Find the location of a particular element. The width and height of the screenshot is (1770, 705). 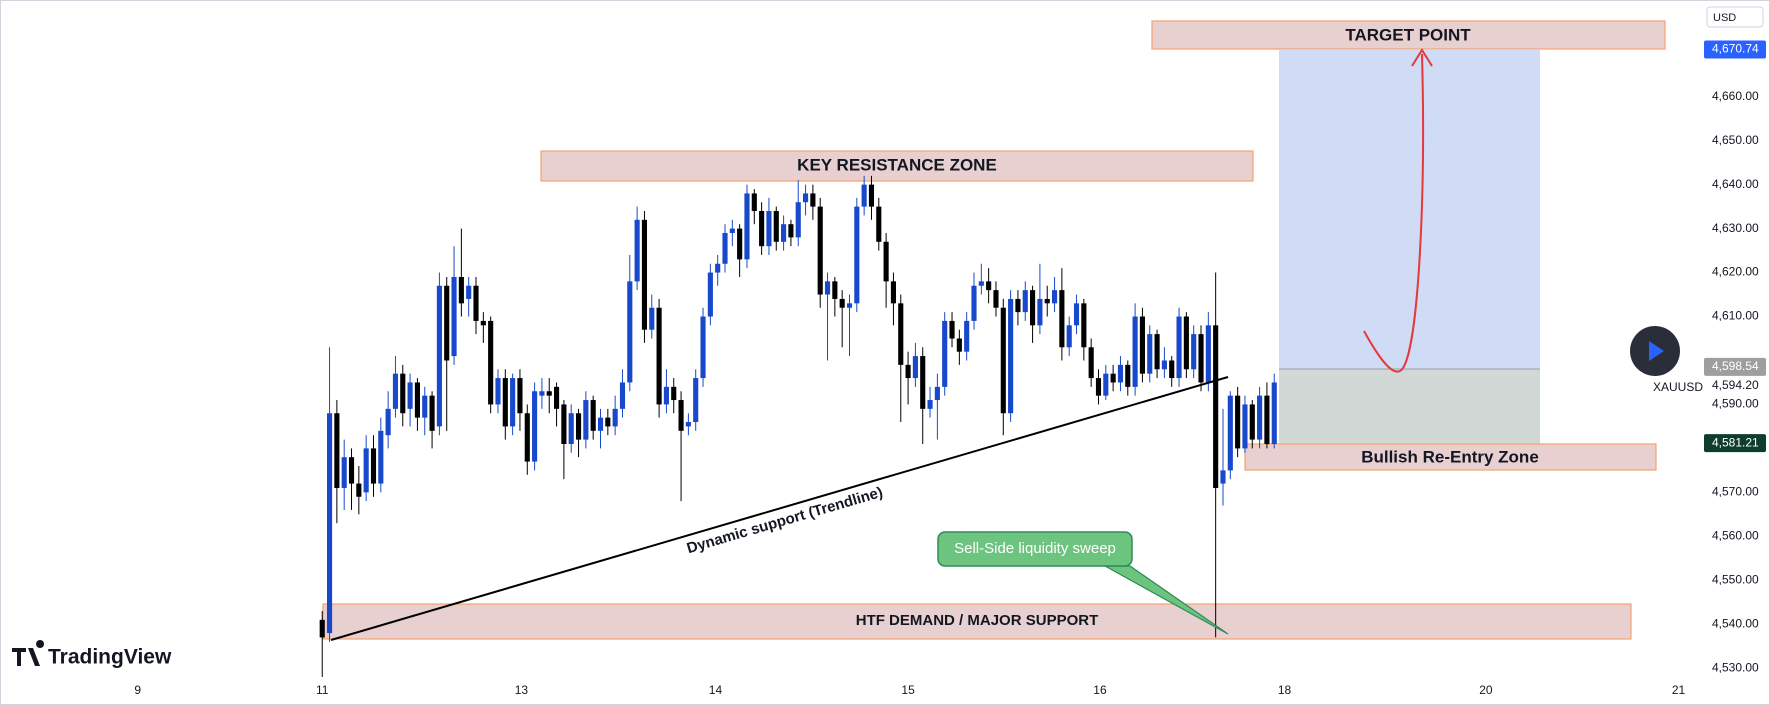

x-tick-label: 15 is located at coordinates (908, 690).